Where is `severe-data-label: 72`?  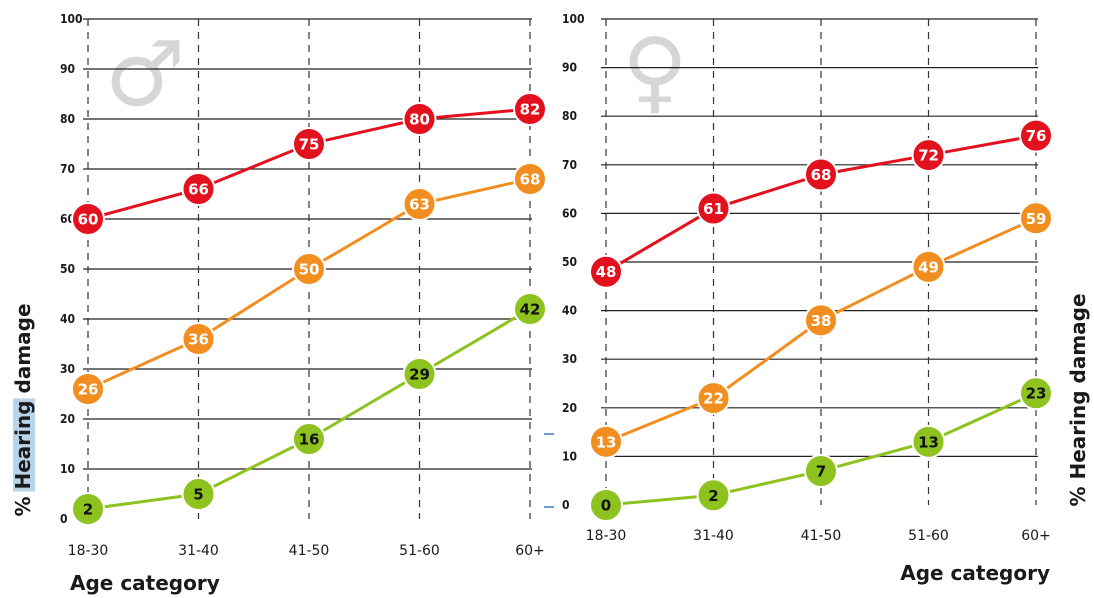
severe-data-label: 72 is located at coordinates (928, 156).